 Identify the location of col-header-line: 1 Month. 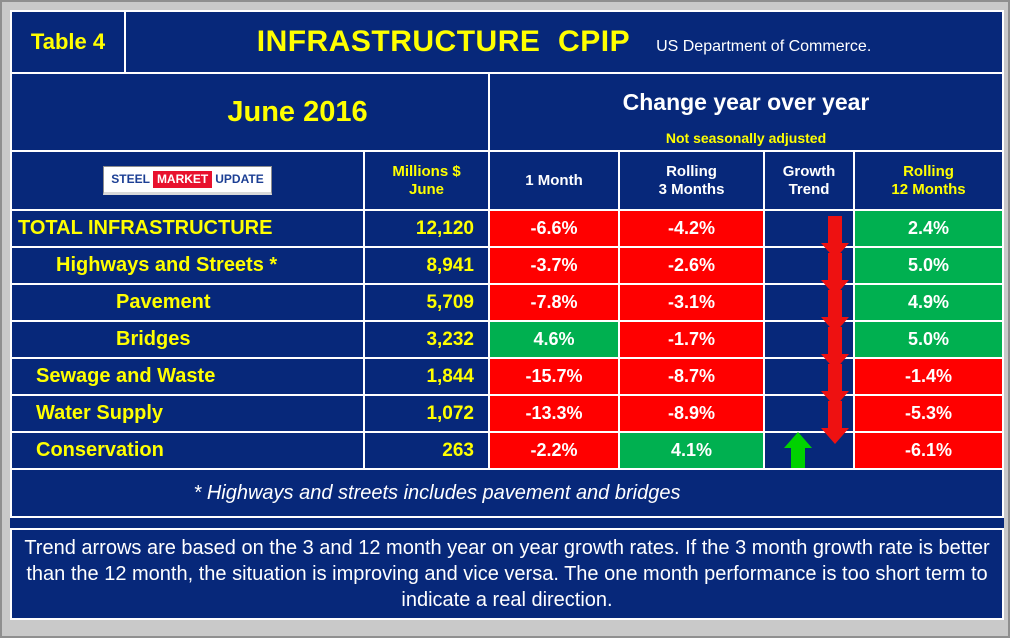
(554, 180).